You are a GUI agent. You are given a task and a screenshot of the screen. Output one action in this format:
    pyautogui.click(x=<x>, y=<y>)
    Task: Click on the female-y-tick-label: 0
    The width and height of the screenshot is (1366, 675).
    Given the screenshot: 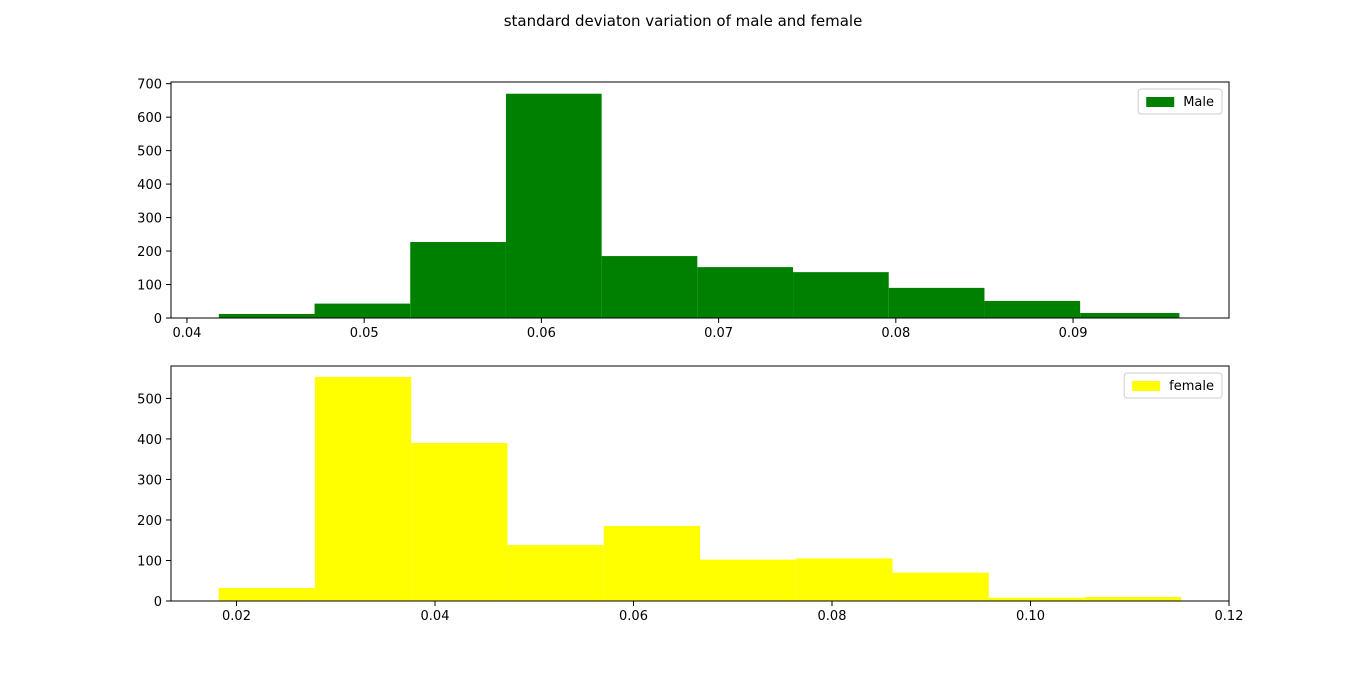 What is the action you would take?
    pyautogui.click(x=158, y=602)
    